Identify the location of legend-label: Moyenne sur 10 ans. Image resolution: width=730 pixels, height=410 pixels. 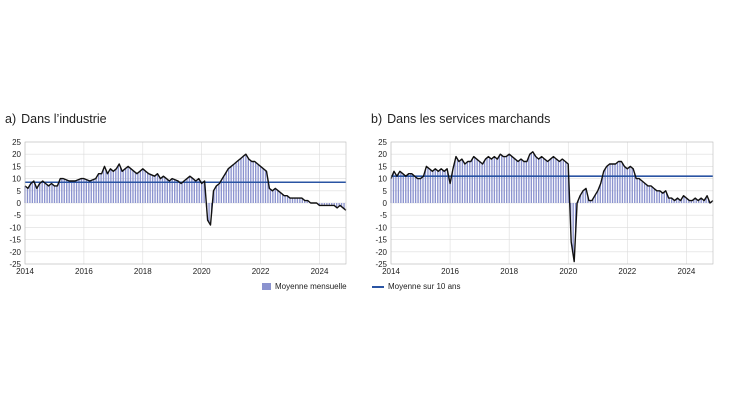
(424, 286).